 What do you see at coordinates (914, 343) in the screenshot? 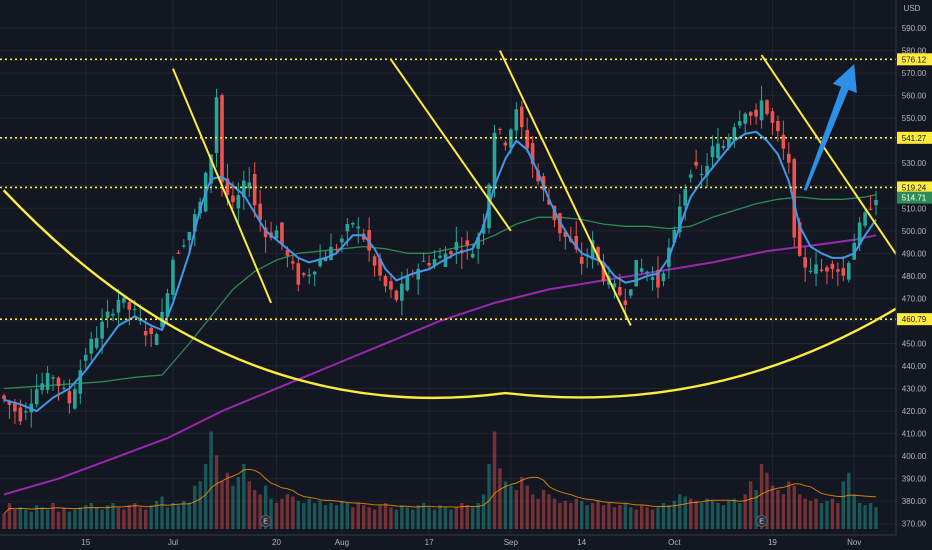
I see `price-tick-label: 450.00` at bounding box center [914, 343].